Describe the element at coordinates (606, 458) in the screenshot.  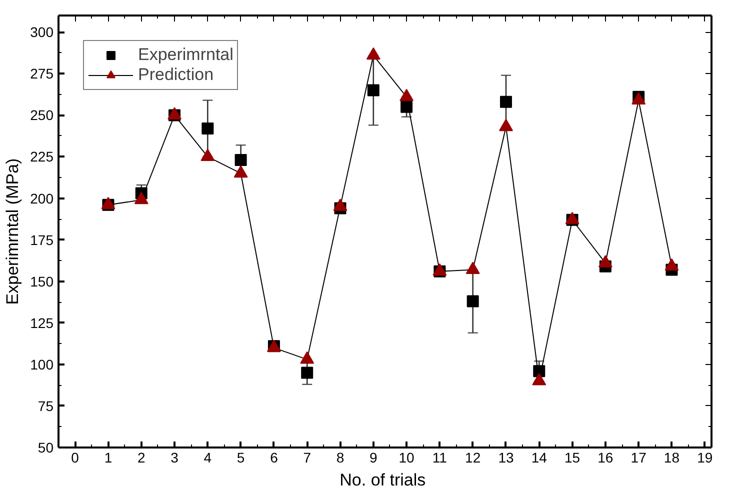
I see `x-tick-label: 16` at that location.